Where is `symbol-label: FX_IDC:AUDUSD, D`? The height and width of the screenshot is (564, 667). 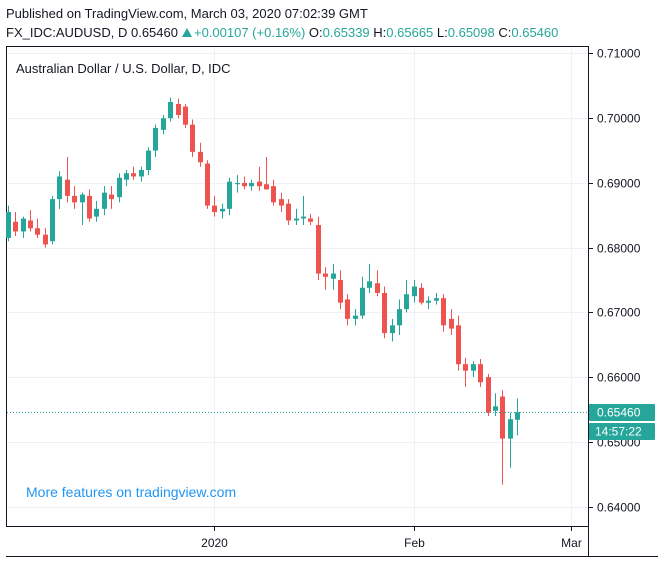 symbol-label: FX_IDC:AUDUSD, D is located at coordinates (67, 32).